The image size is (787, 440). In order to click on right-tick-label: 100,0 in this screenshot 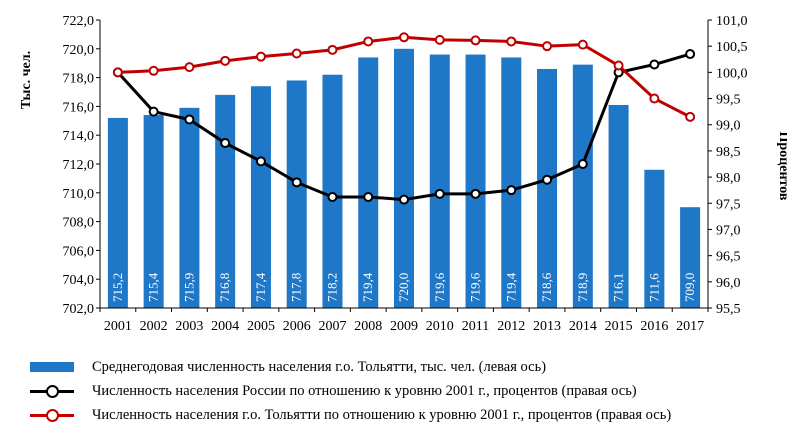, I will do `click(732, 73)`.